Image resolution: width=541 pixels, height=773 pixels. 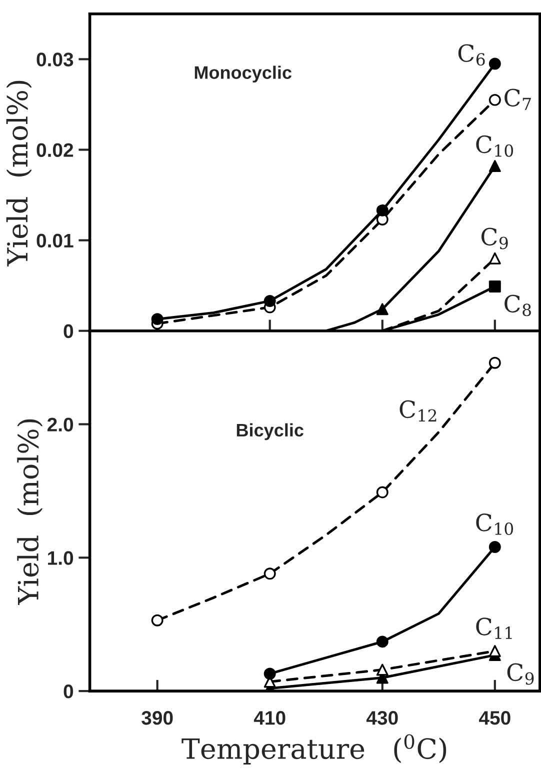 I want to click on annotation: Monocyclic, so click(x=243, y=74).